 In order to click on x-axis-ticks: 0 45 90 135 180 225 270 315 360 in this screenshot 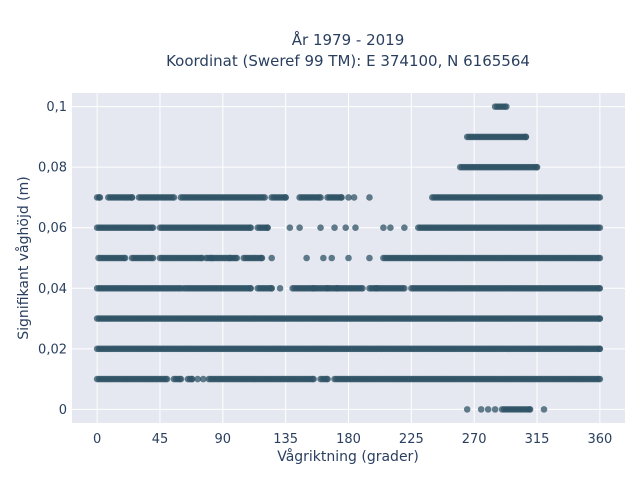, I will do `click(352, 439)`.